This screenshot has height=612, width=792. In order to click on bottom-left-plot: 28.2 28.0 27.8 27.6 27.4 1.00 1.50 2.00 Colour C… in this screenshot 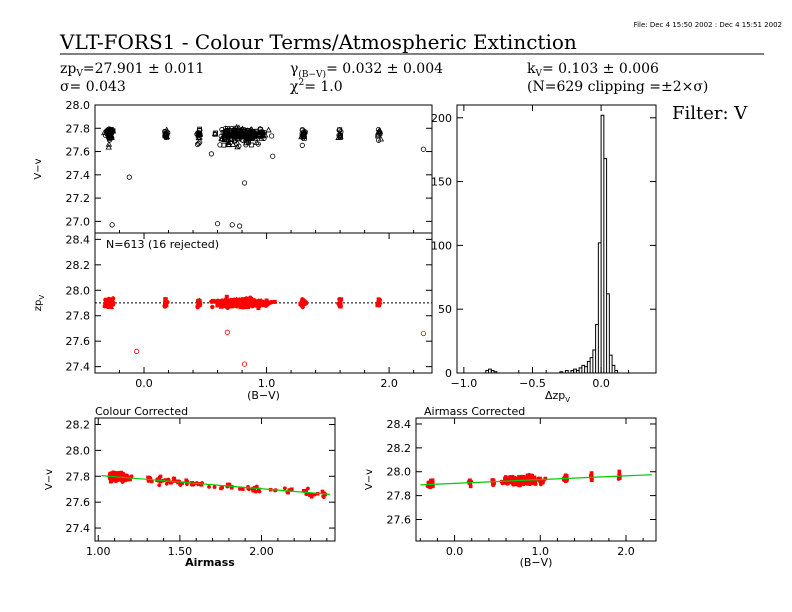, I will do `click(190, 487)`.